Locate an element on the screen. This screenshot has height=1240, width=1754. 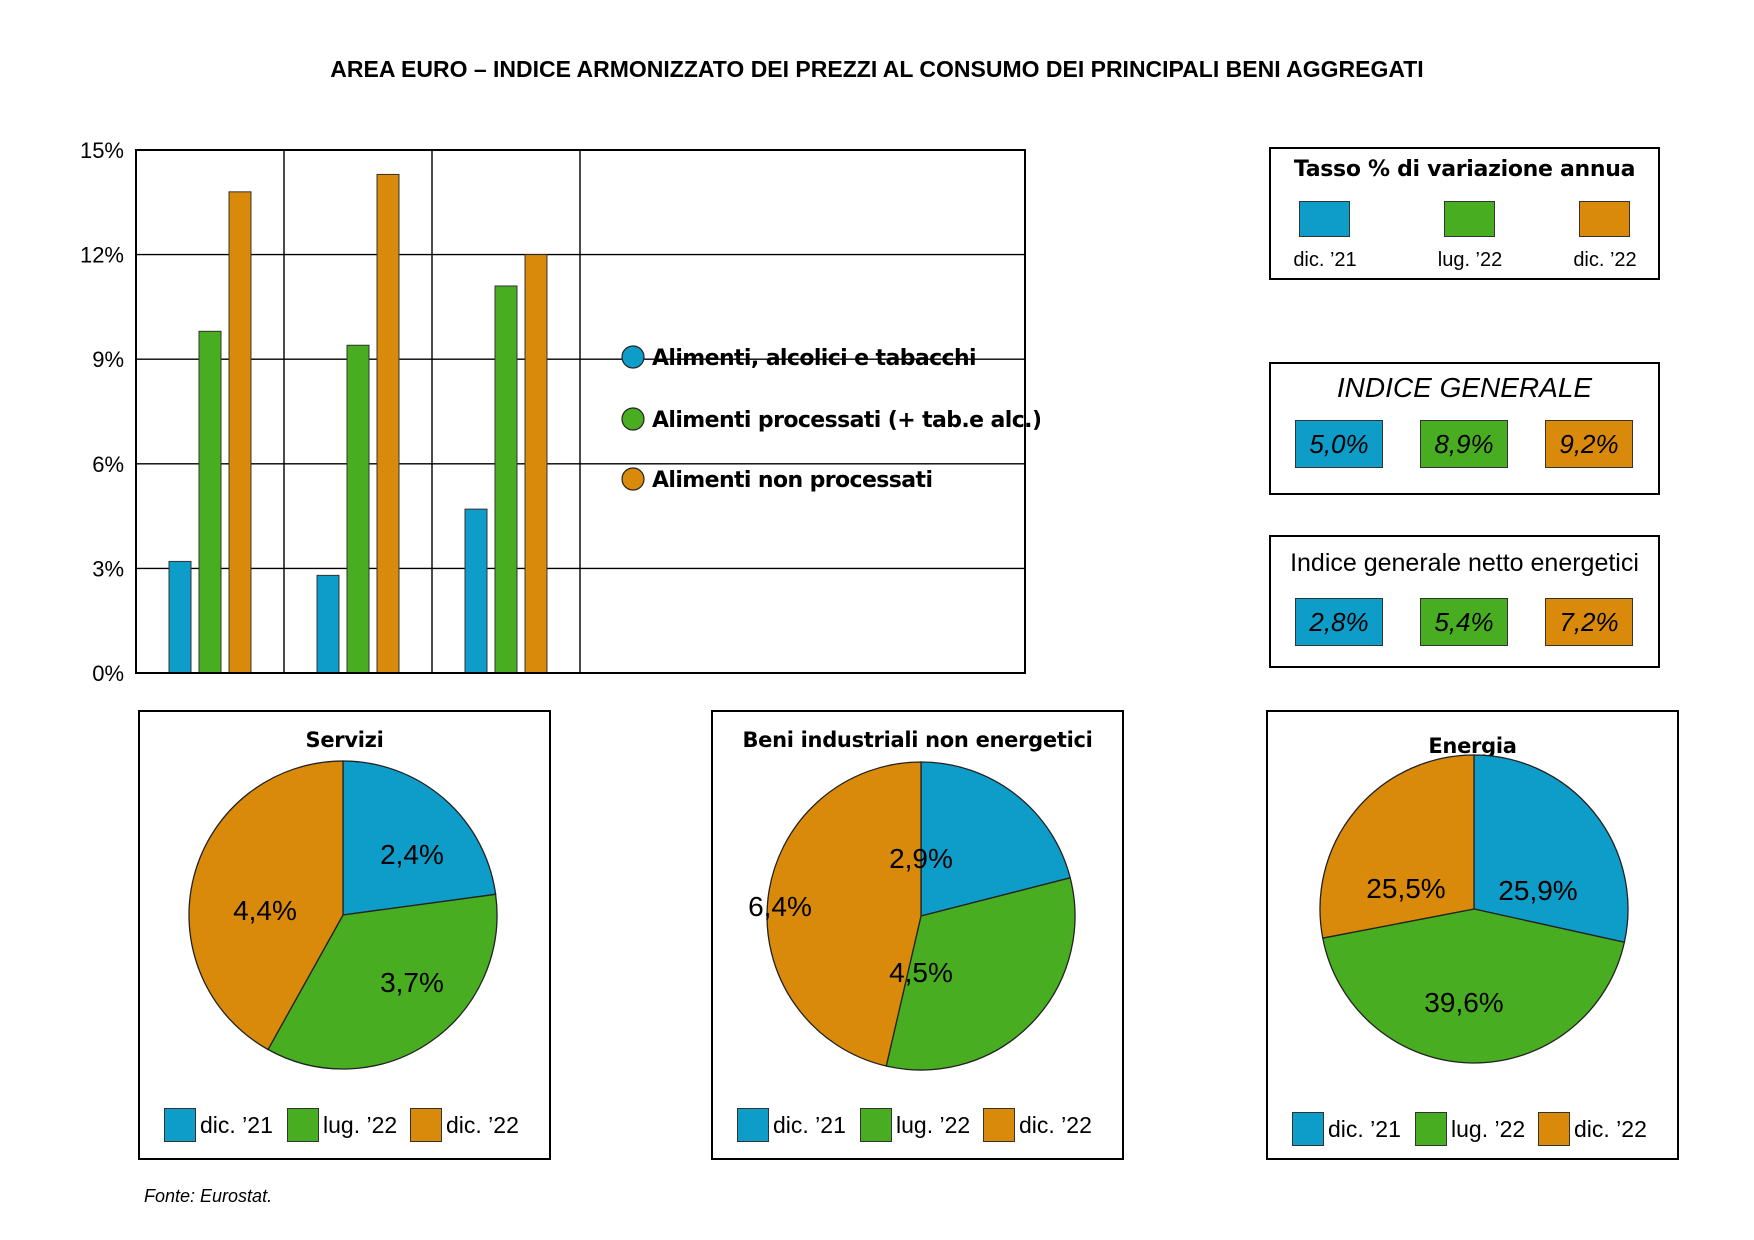
pie-servizi-legend-label-dic22: dic. ’22 is located at coordinates (482, 1125).